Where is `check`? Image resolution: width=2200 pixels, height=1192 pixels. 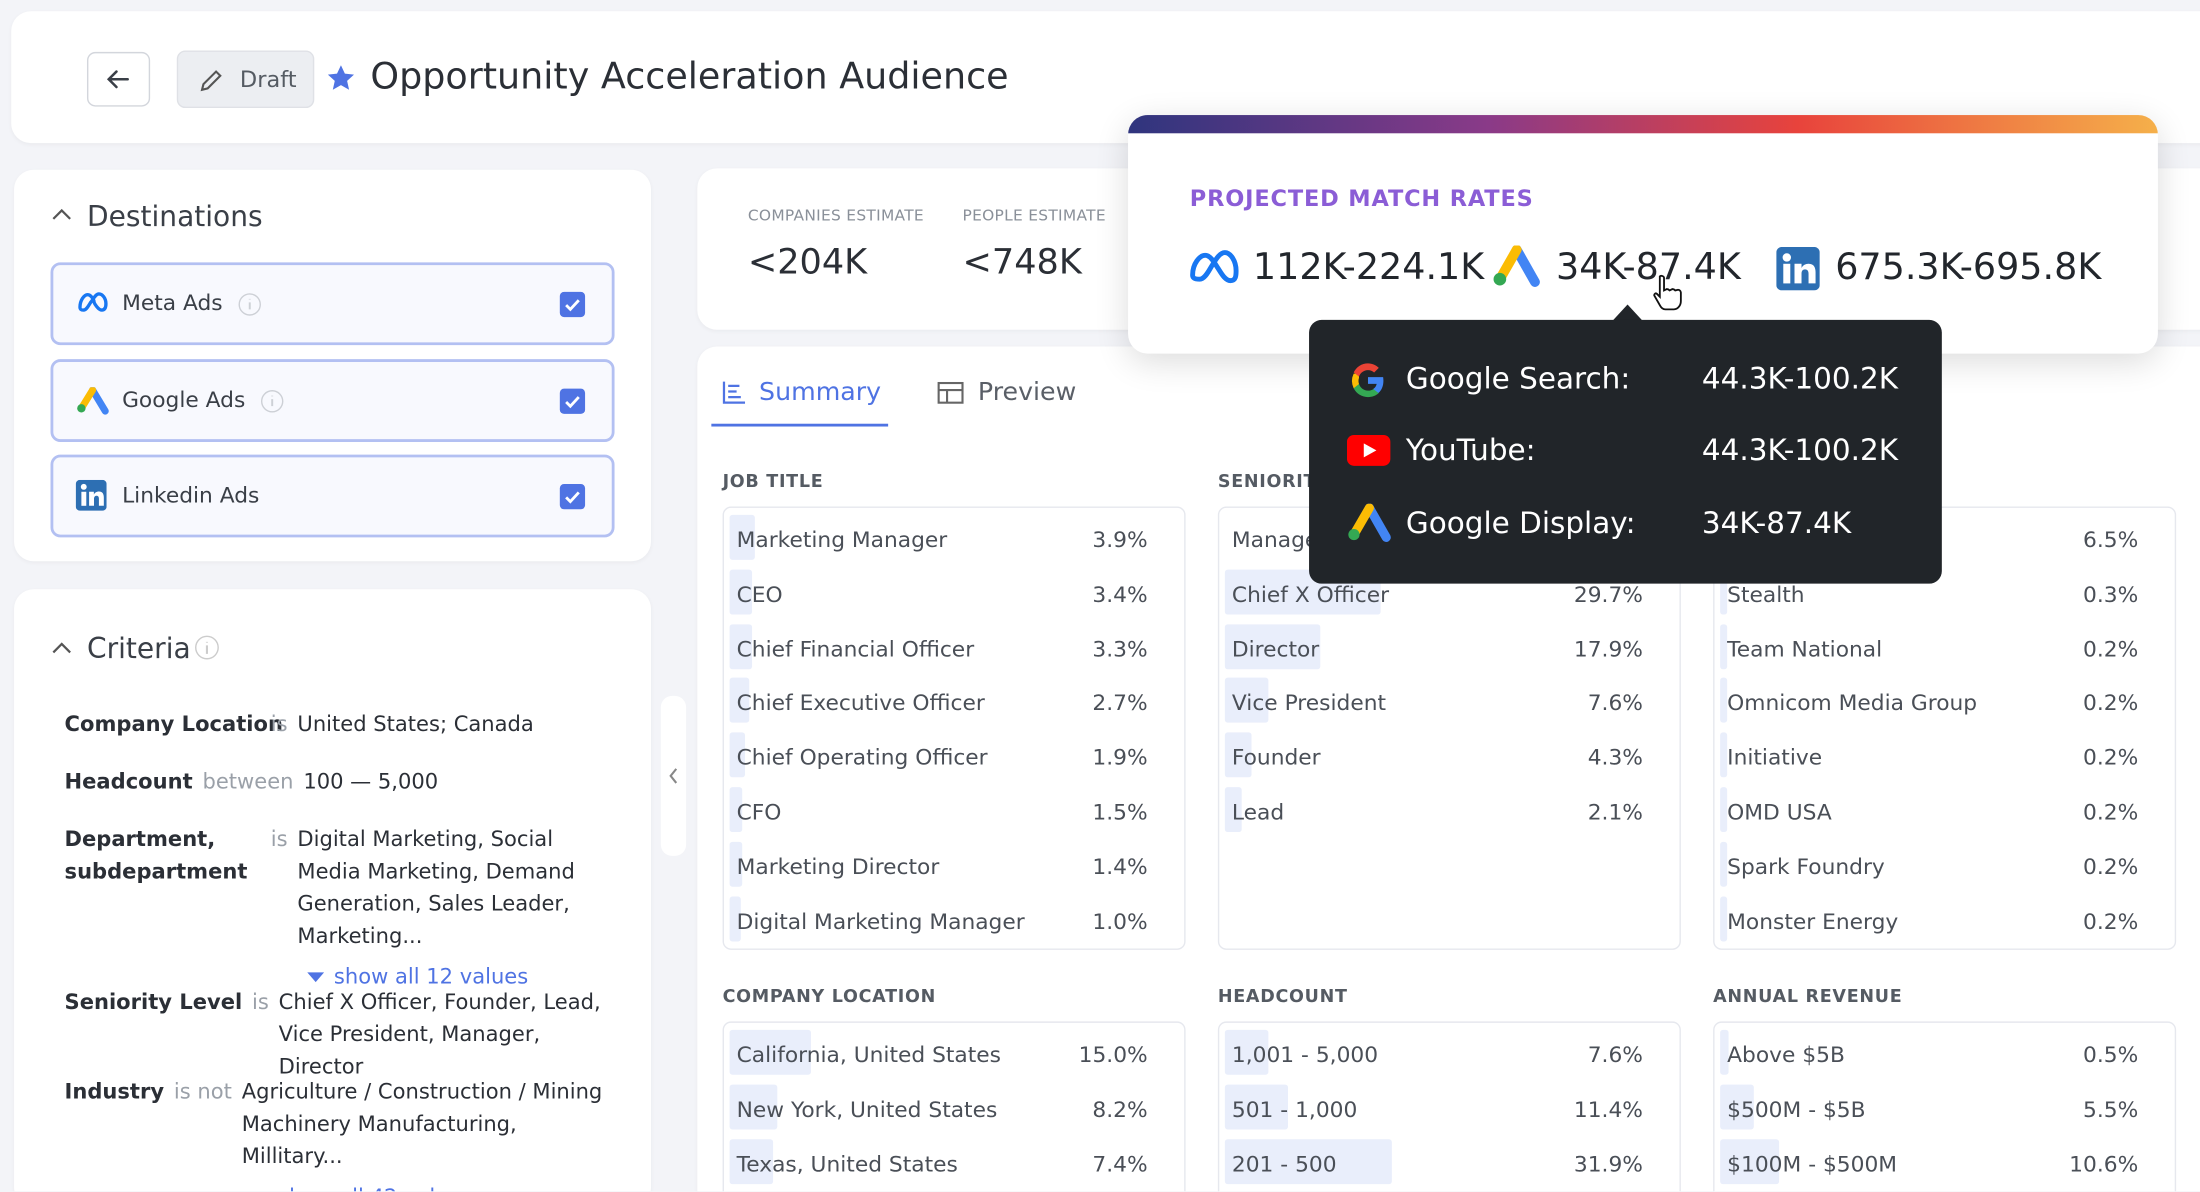
check is located at coordinates (572, 305).